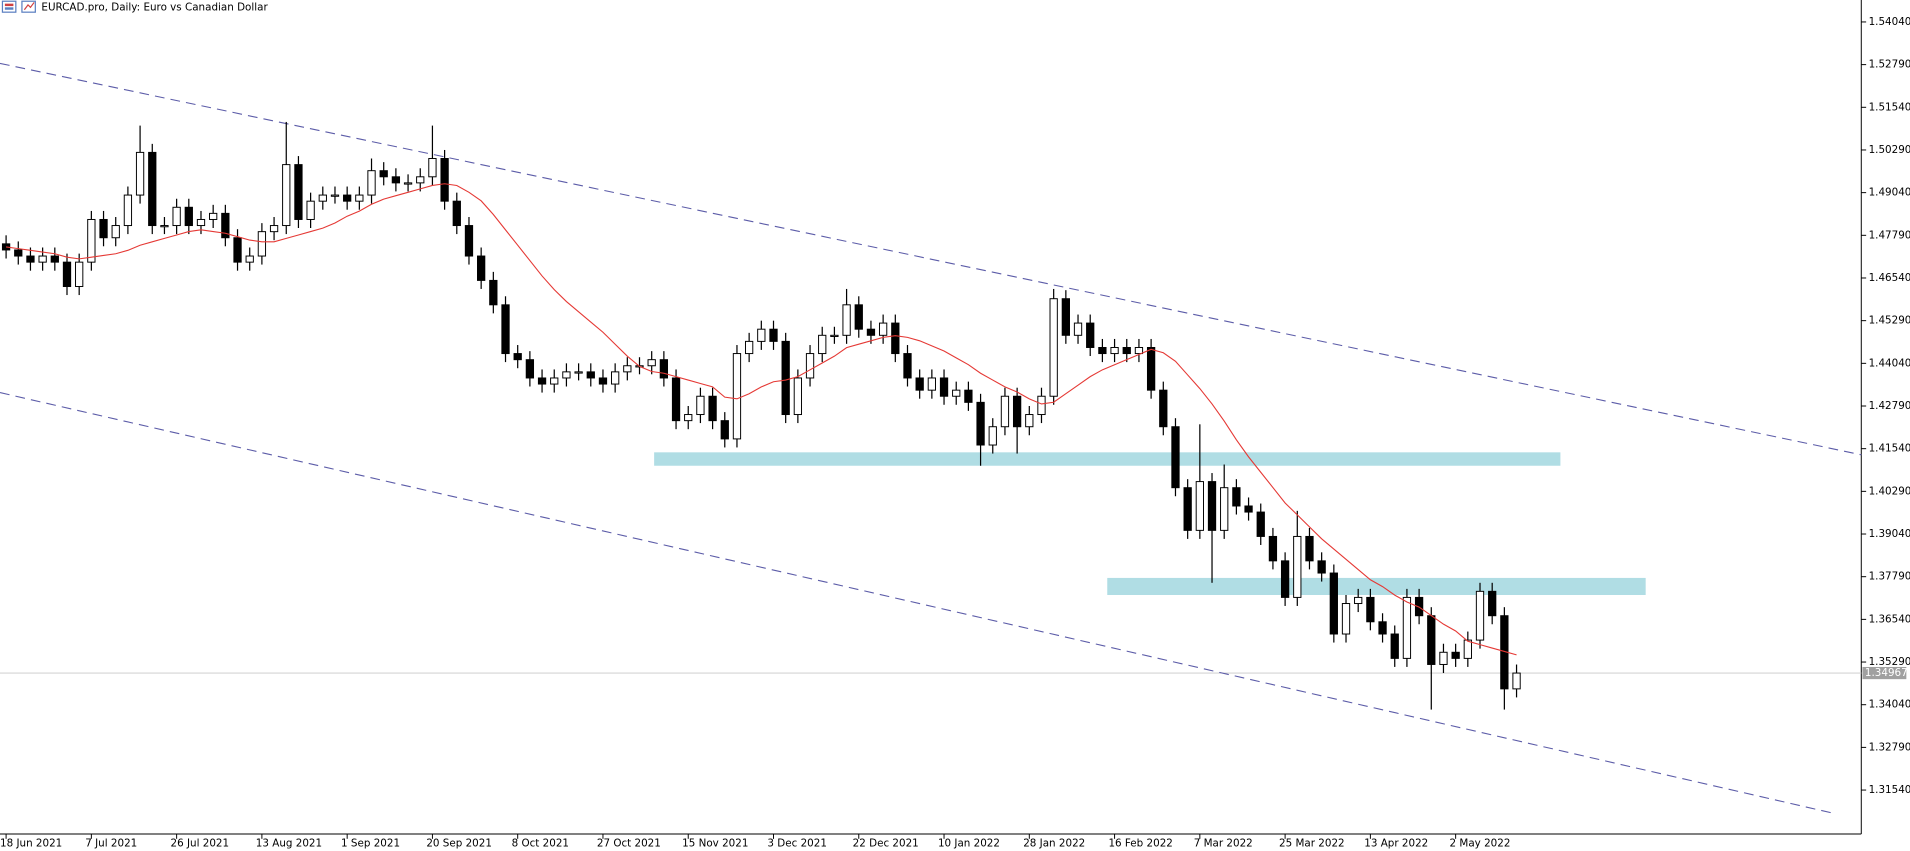 This screenshot has width=1910, height=851. Describe the element at coordinates (1889, 747) in the screenshot. I see `y-tick-label: 1.32790` at that location.